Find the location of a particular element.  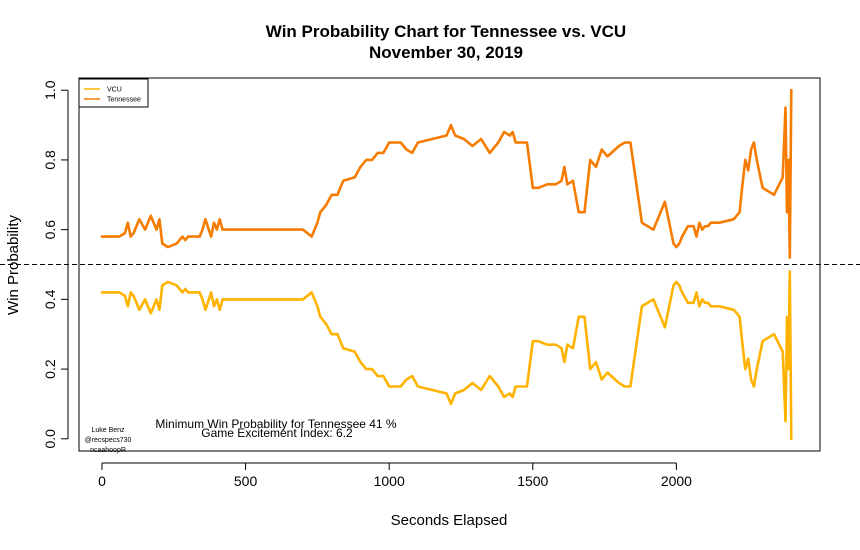

credit-package: ncaahoopR is located at coordinates (108, 450).